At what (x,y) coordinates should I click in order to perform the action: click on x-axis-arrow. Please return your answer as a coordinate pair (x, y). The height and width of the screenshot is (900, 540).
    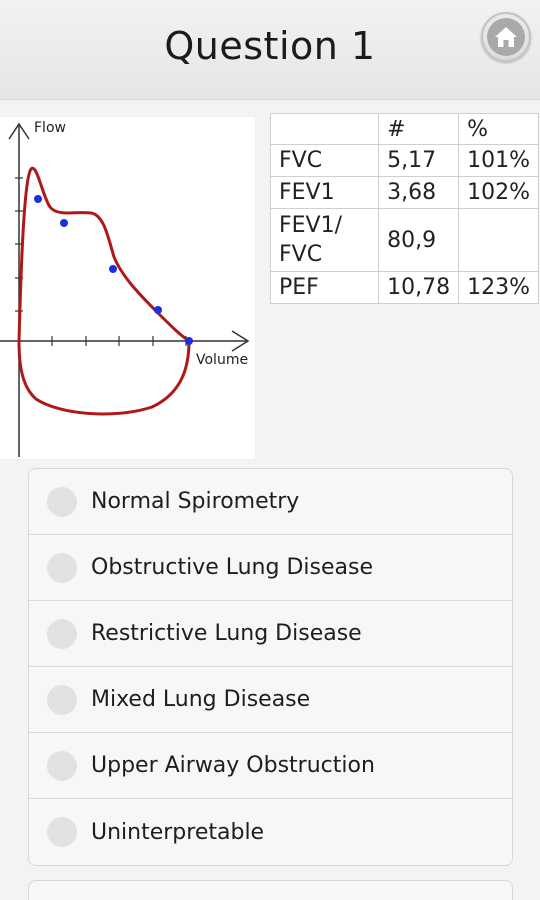
    Looking at the image, I should click on (240, 341).